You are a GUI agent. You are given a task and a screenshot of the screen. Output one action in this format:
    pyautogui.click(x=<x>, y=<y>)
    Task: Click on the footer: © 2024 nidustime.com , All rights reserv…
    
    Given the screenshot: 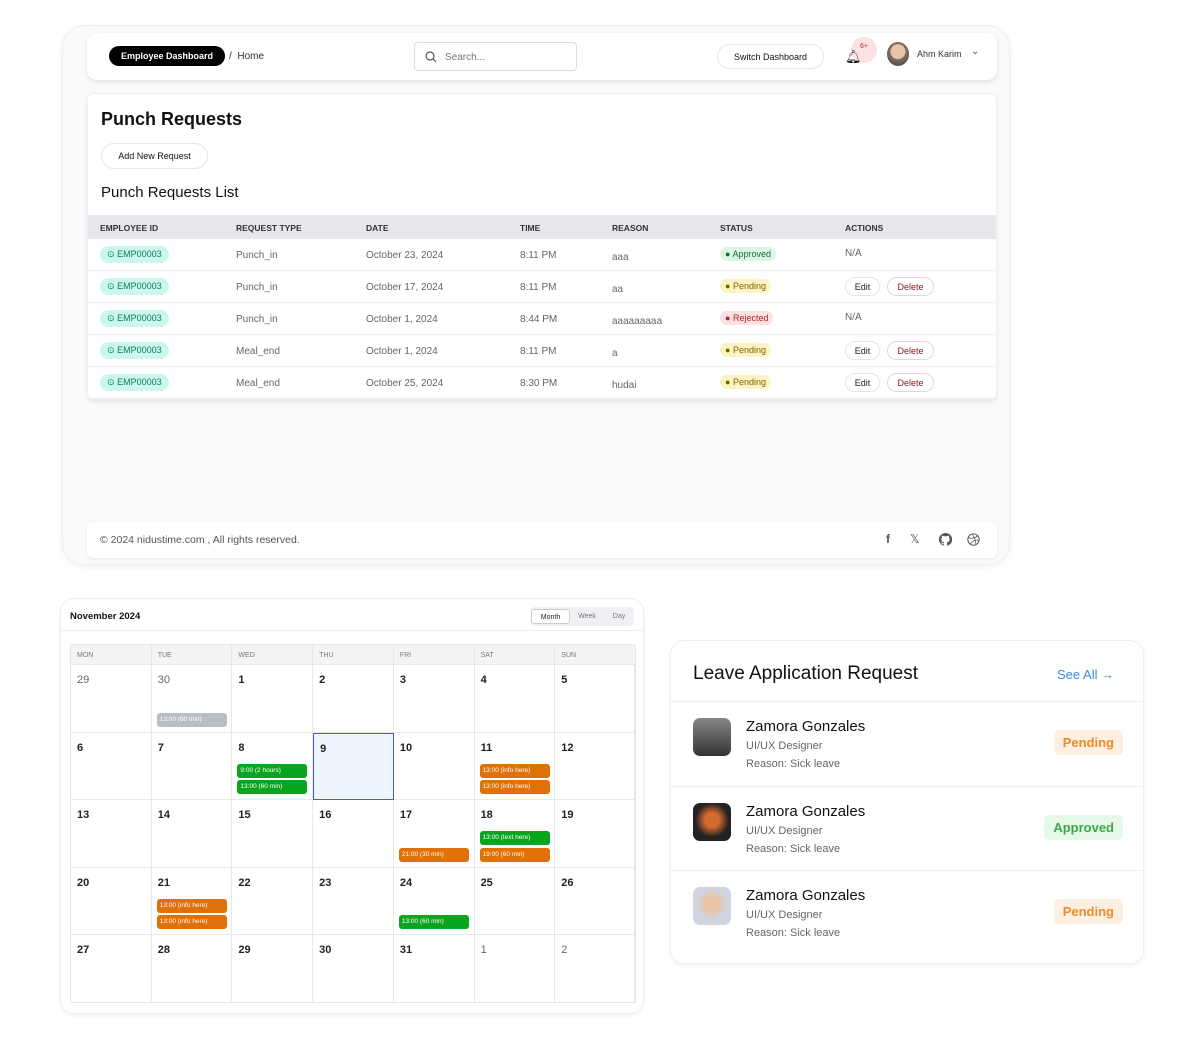 What is the action you would take?
    pyautogui.click(x=542, y=540)
    